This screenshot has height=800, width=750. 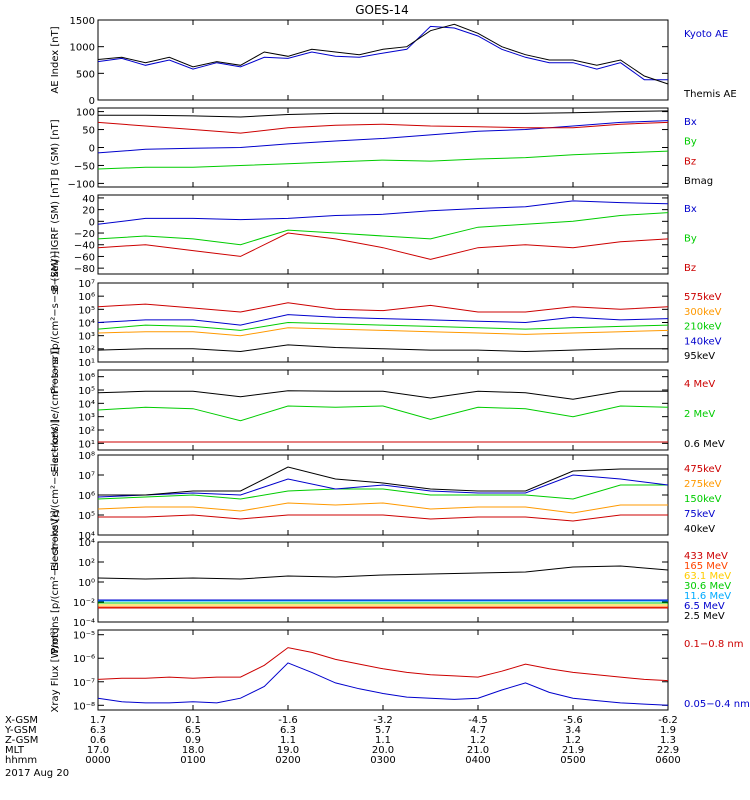 I want to click on y-tick-label: 10⁻⁸, so click(x=84, y=706).